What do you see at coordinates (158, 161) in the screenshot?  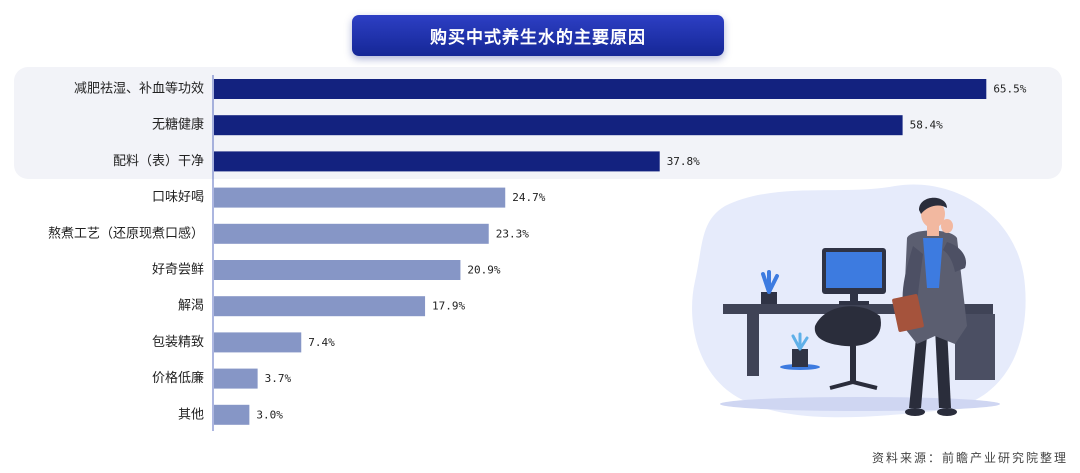 I see `category-label: 配料（表）干净` at bounding box center [158, 161].